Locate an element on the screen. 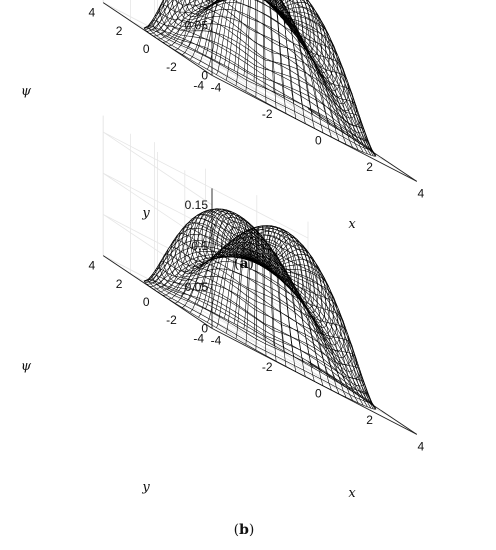  z-axis-ticks: 00.050.1 is located at coordinates (197, 50).